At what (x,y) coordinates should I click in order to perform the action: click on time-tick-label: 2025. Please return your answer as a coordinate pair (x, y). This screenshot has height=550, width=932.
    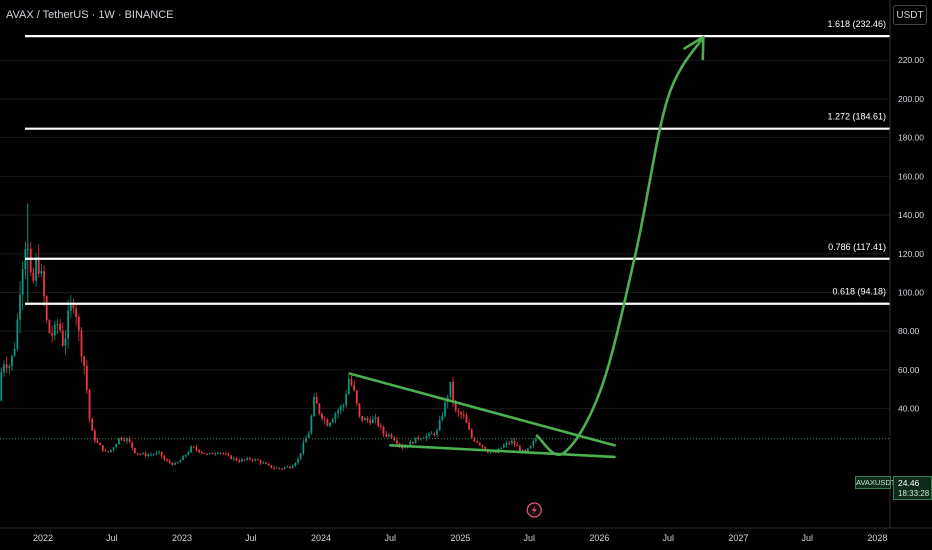
    Looking at the image, I should click on (460, 538).